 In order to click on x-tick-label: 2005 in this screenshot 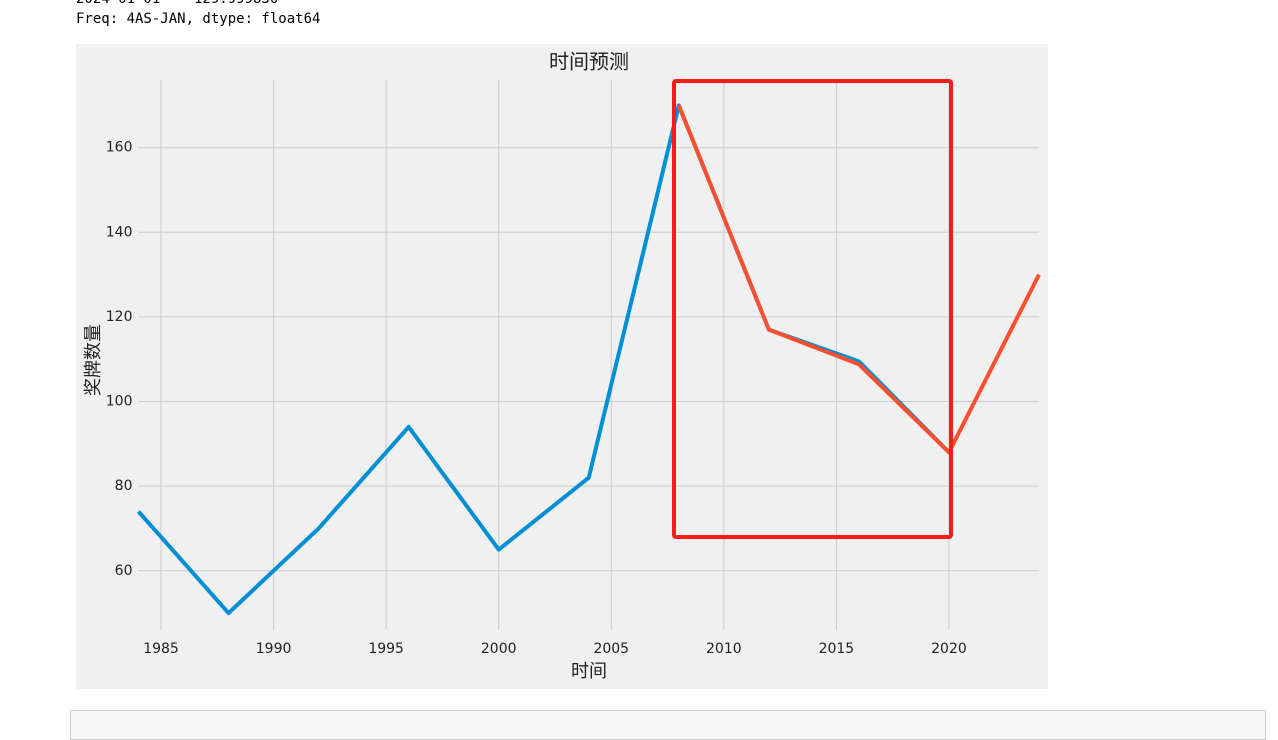, I will do `click(611, 649)`.